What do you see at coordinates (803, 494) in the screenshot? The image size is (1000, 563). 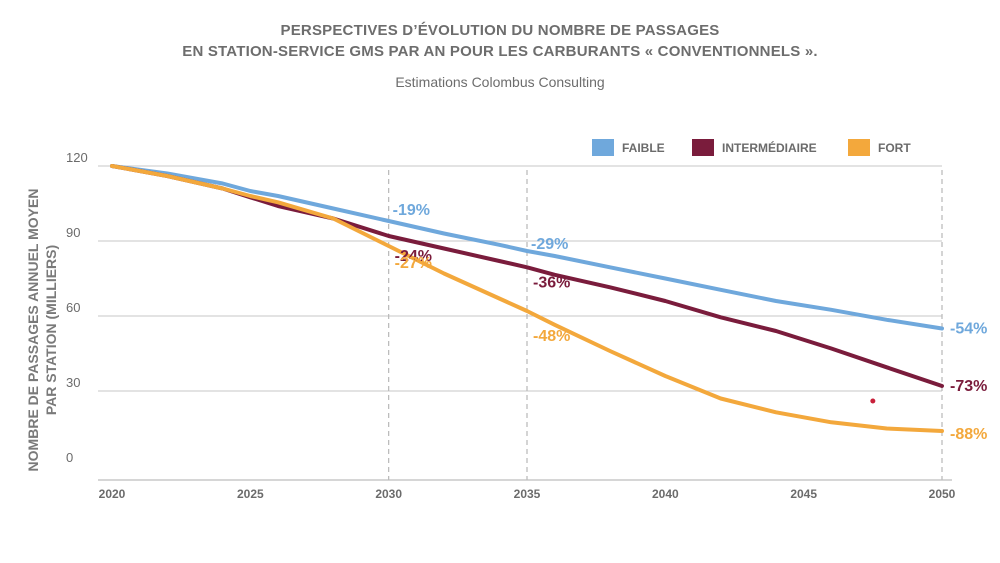 I see `x-tick-label: 2045` at bounding box center [803, 494].